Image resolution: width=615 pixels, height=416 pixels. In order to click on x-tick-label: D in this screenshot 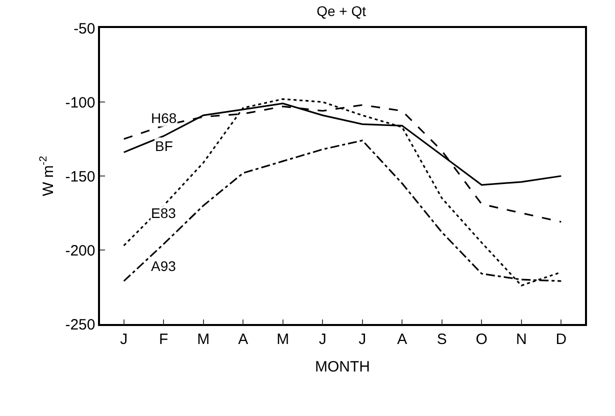, I will do `click(561, 339)`.